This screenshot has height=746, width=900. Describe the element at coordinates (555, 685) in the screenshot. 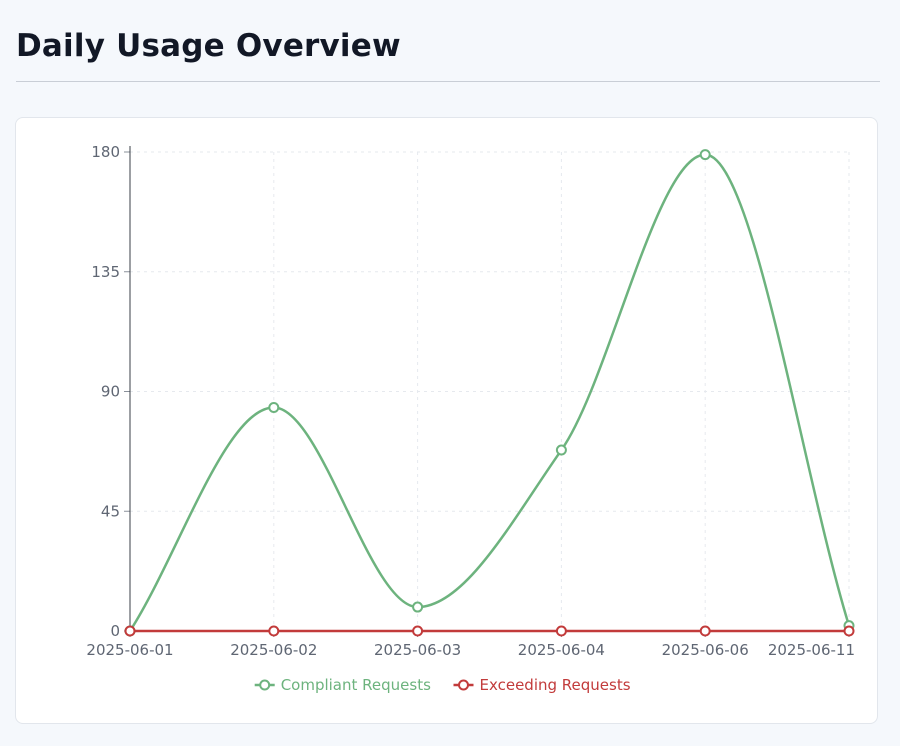

I see `legend-label: Exceeding Requests` at that location.